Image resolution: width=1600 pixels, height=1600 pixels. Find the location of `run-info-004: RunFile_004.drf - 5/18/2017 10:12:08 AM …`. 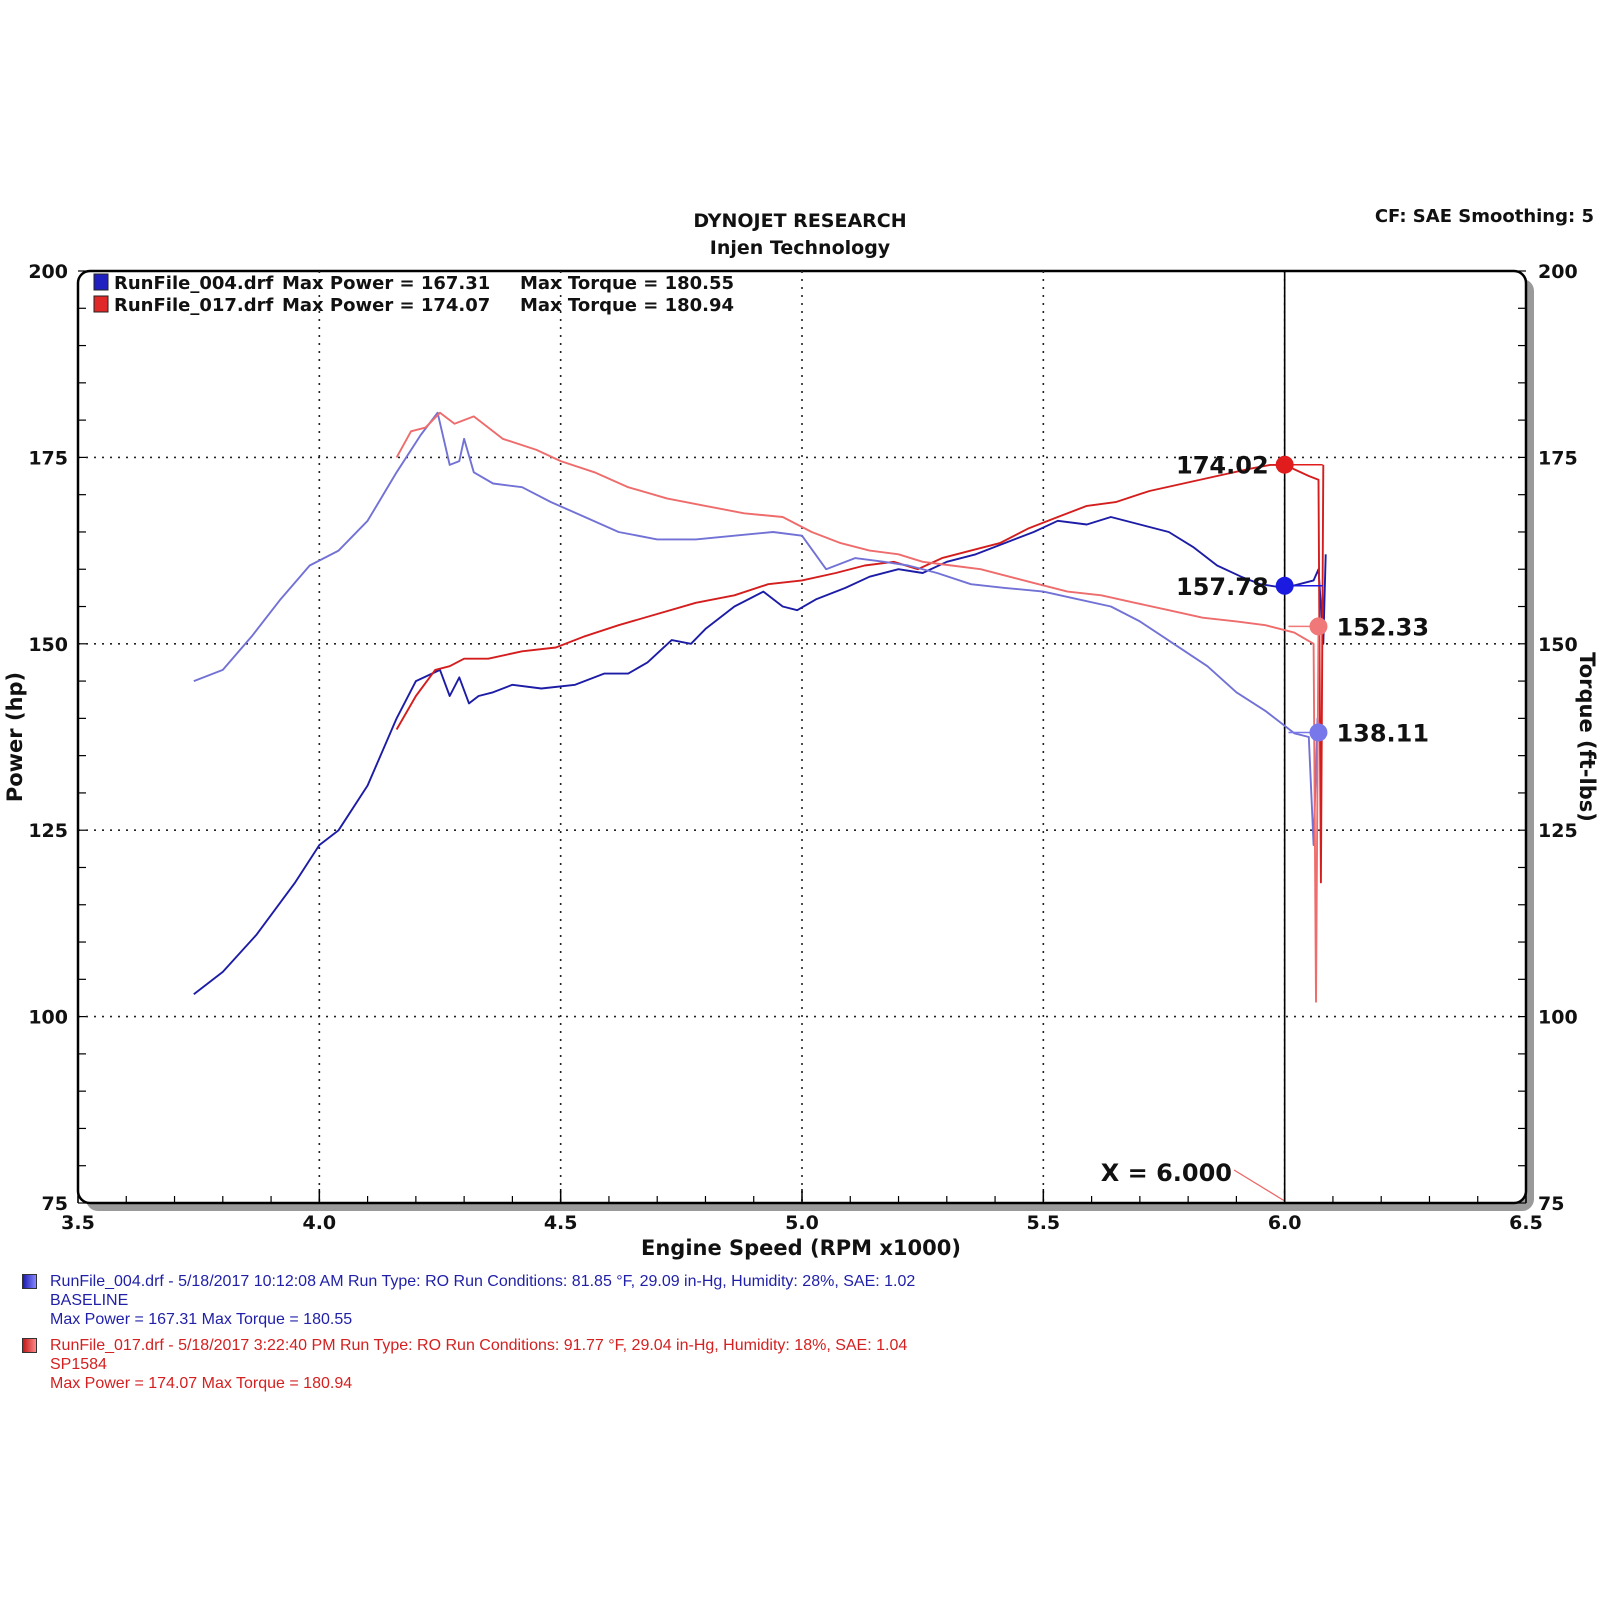

run-info-004: RunFile_004.drf - 5/18/2017 10:12:08 AM … is located at coordinates (522, 1300).